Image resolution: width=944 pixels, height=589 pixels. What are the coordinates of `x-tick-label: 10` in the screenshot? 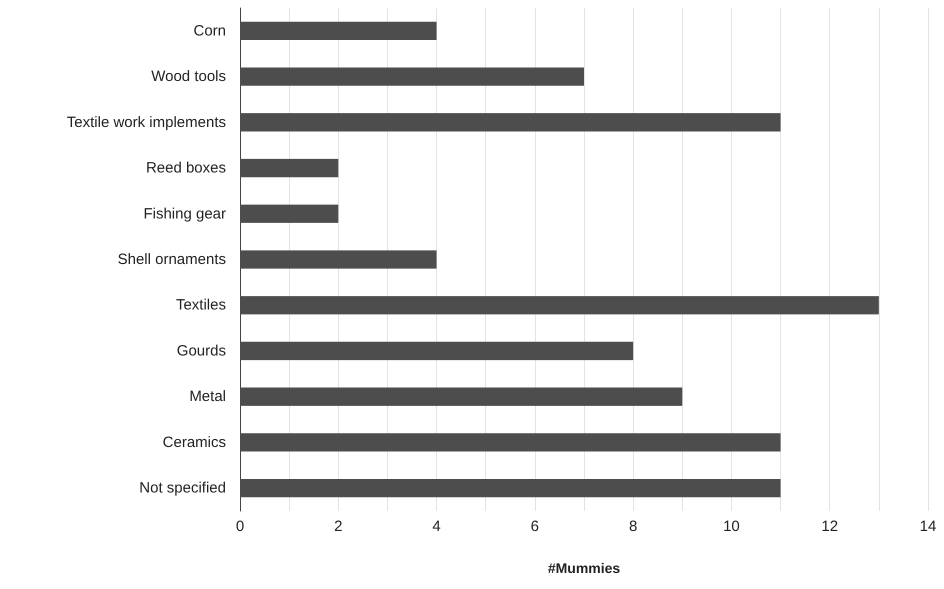 It's located at (731, 526).